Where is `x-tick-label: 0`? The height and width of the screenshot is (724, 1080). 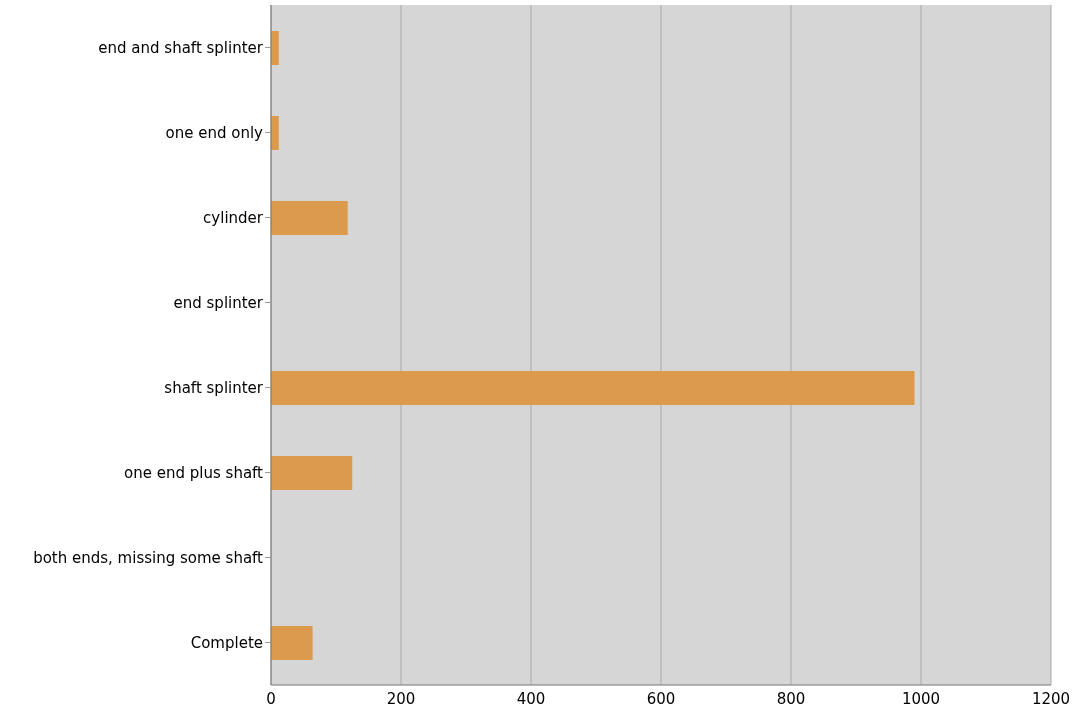 x-tick-label: 0 is located at coordinates (271, 698).